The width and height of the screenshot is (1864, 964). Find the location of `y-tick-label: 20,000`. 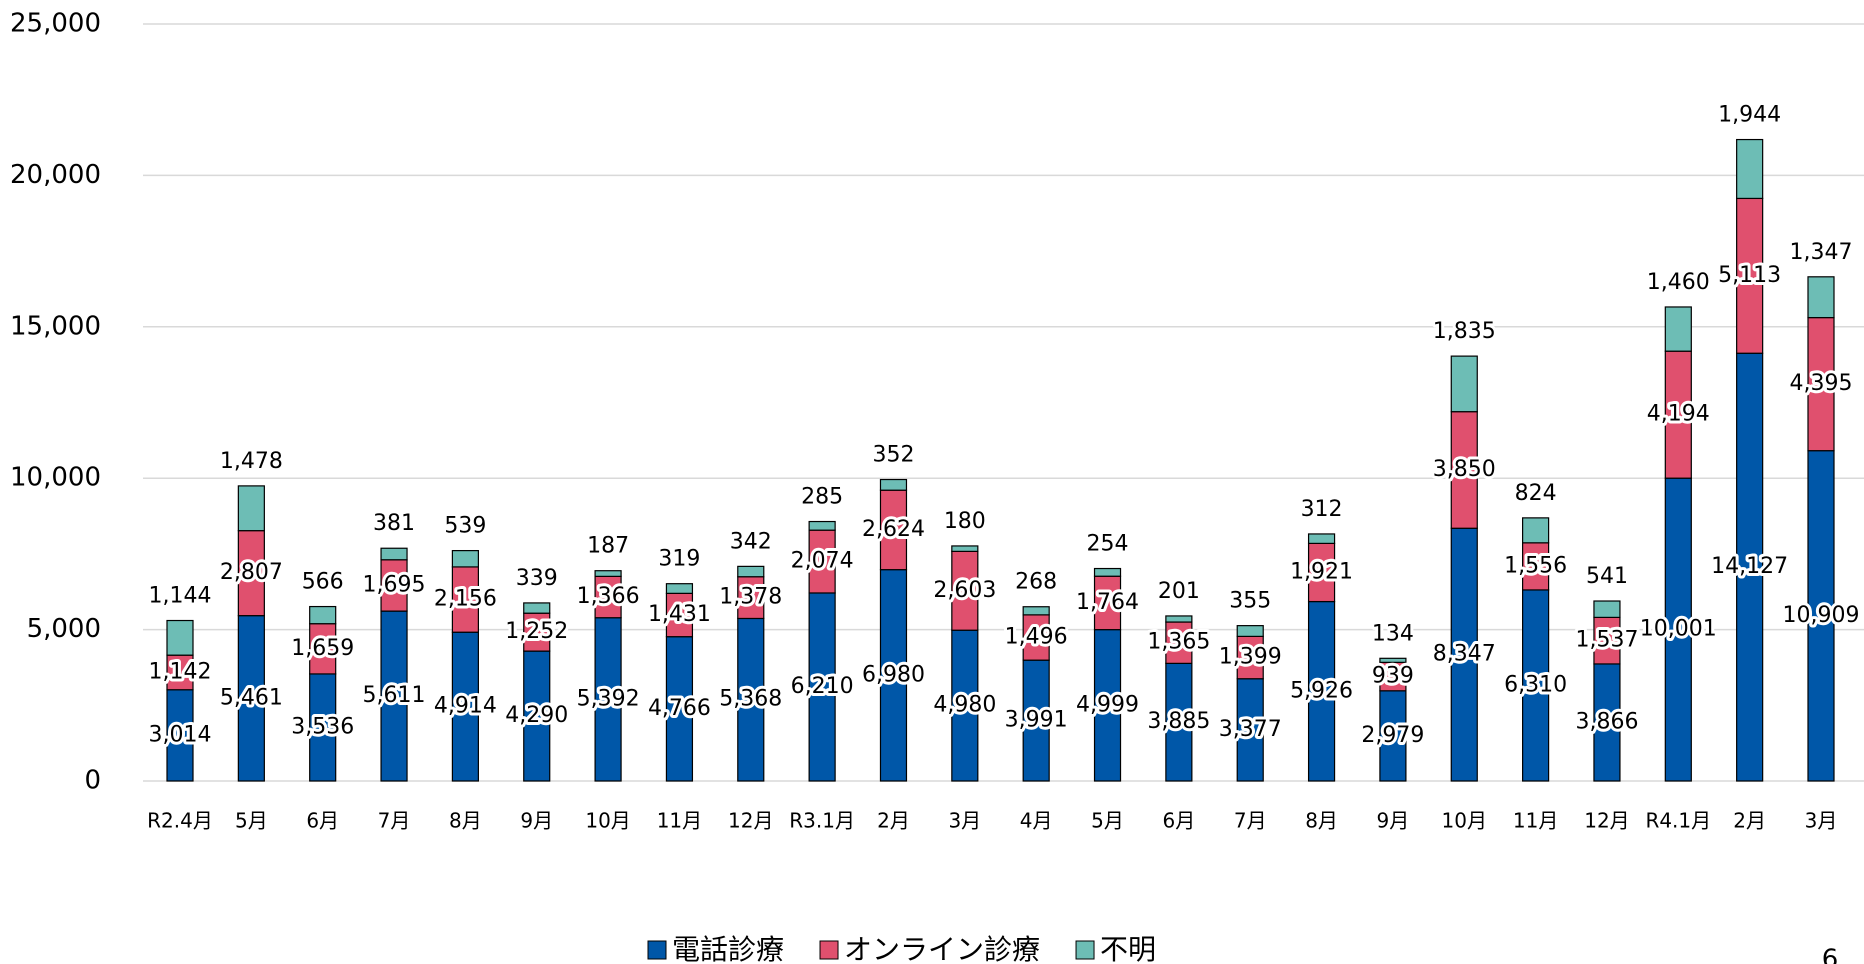

y-tick-label: 20,000 is located at coordinates (55, 175).